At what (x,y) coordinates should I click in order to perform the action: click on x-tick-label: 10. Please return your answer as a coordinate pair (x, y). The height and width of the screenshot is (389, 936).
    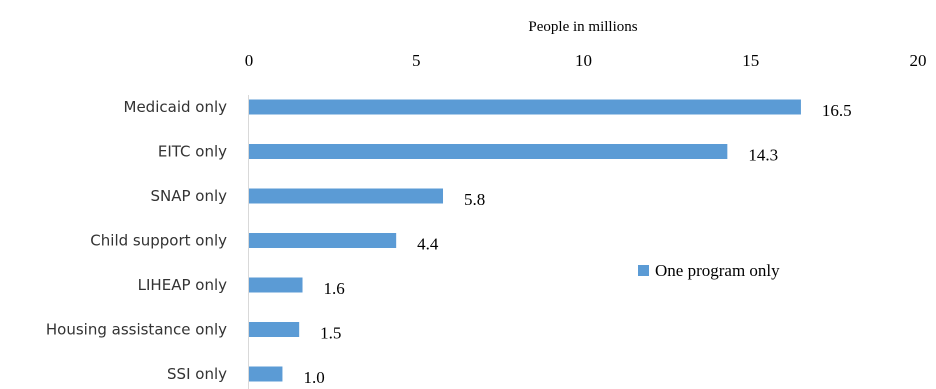
    Looking at the image, I should click on (583, 60).